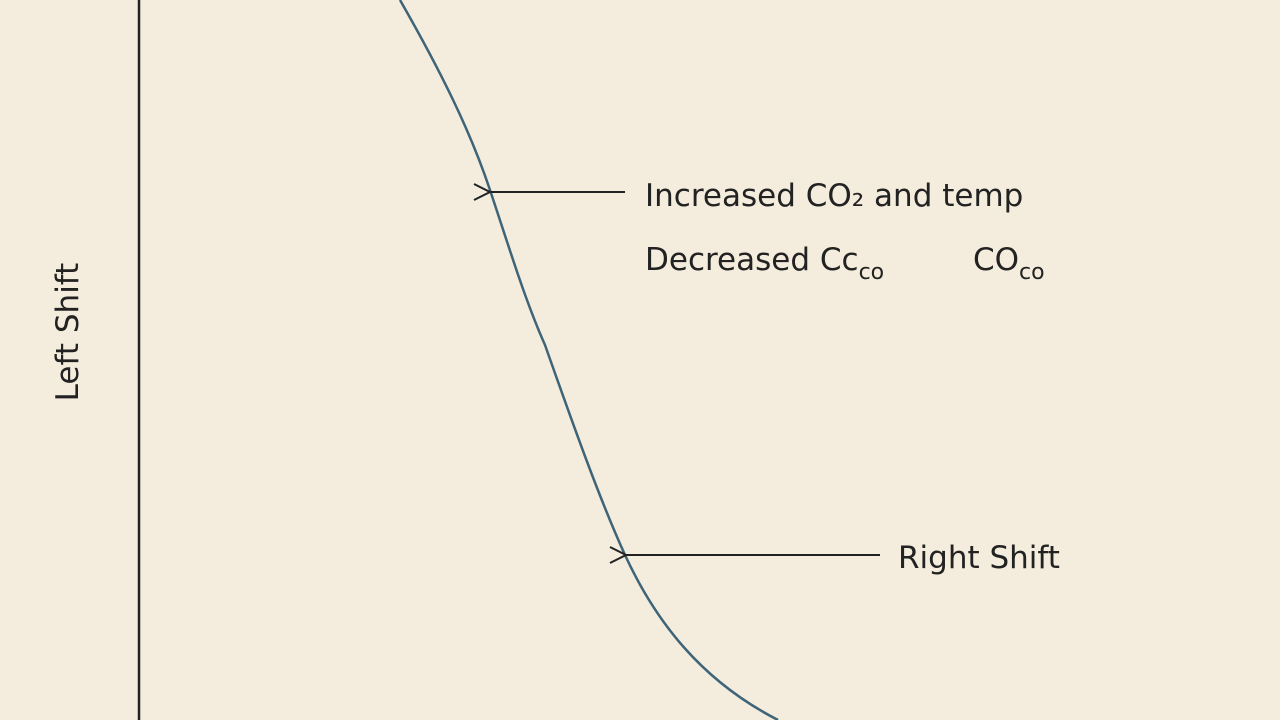 The width and height of the screenshot is (1280, 720). Describe the element at coordinates (834, 196) in the screenshot. I see `annotation: Increased CO₂ and temp` at that location.